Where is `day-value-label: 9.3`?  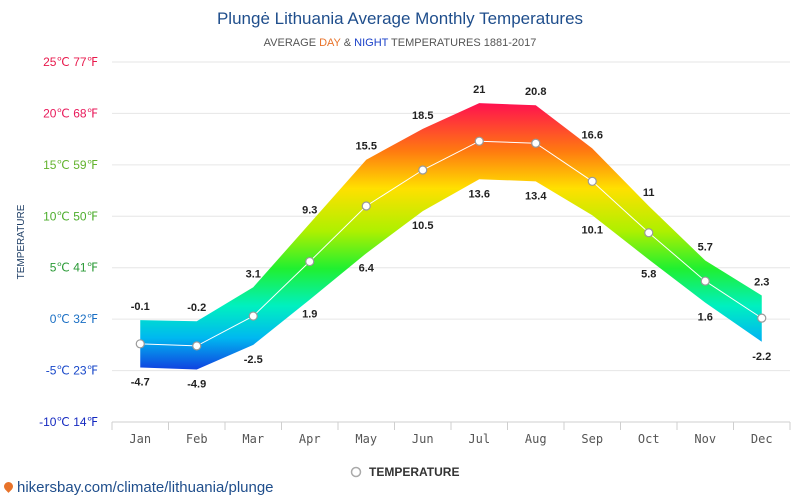 day-value-label: 9.3 is located at coordinates (309, 210).